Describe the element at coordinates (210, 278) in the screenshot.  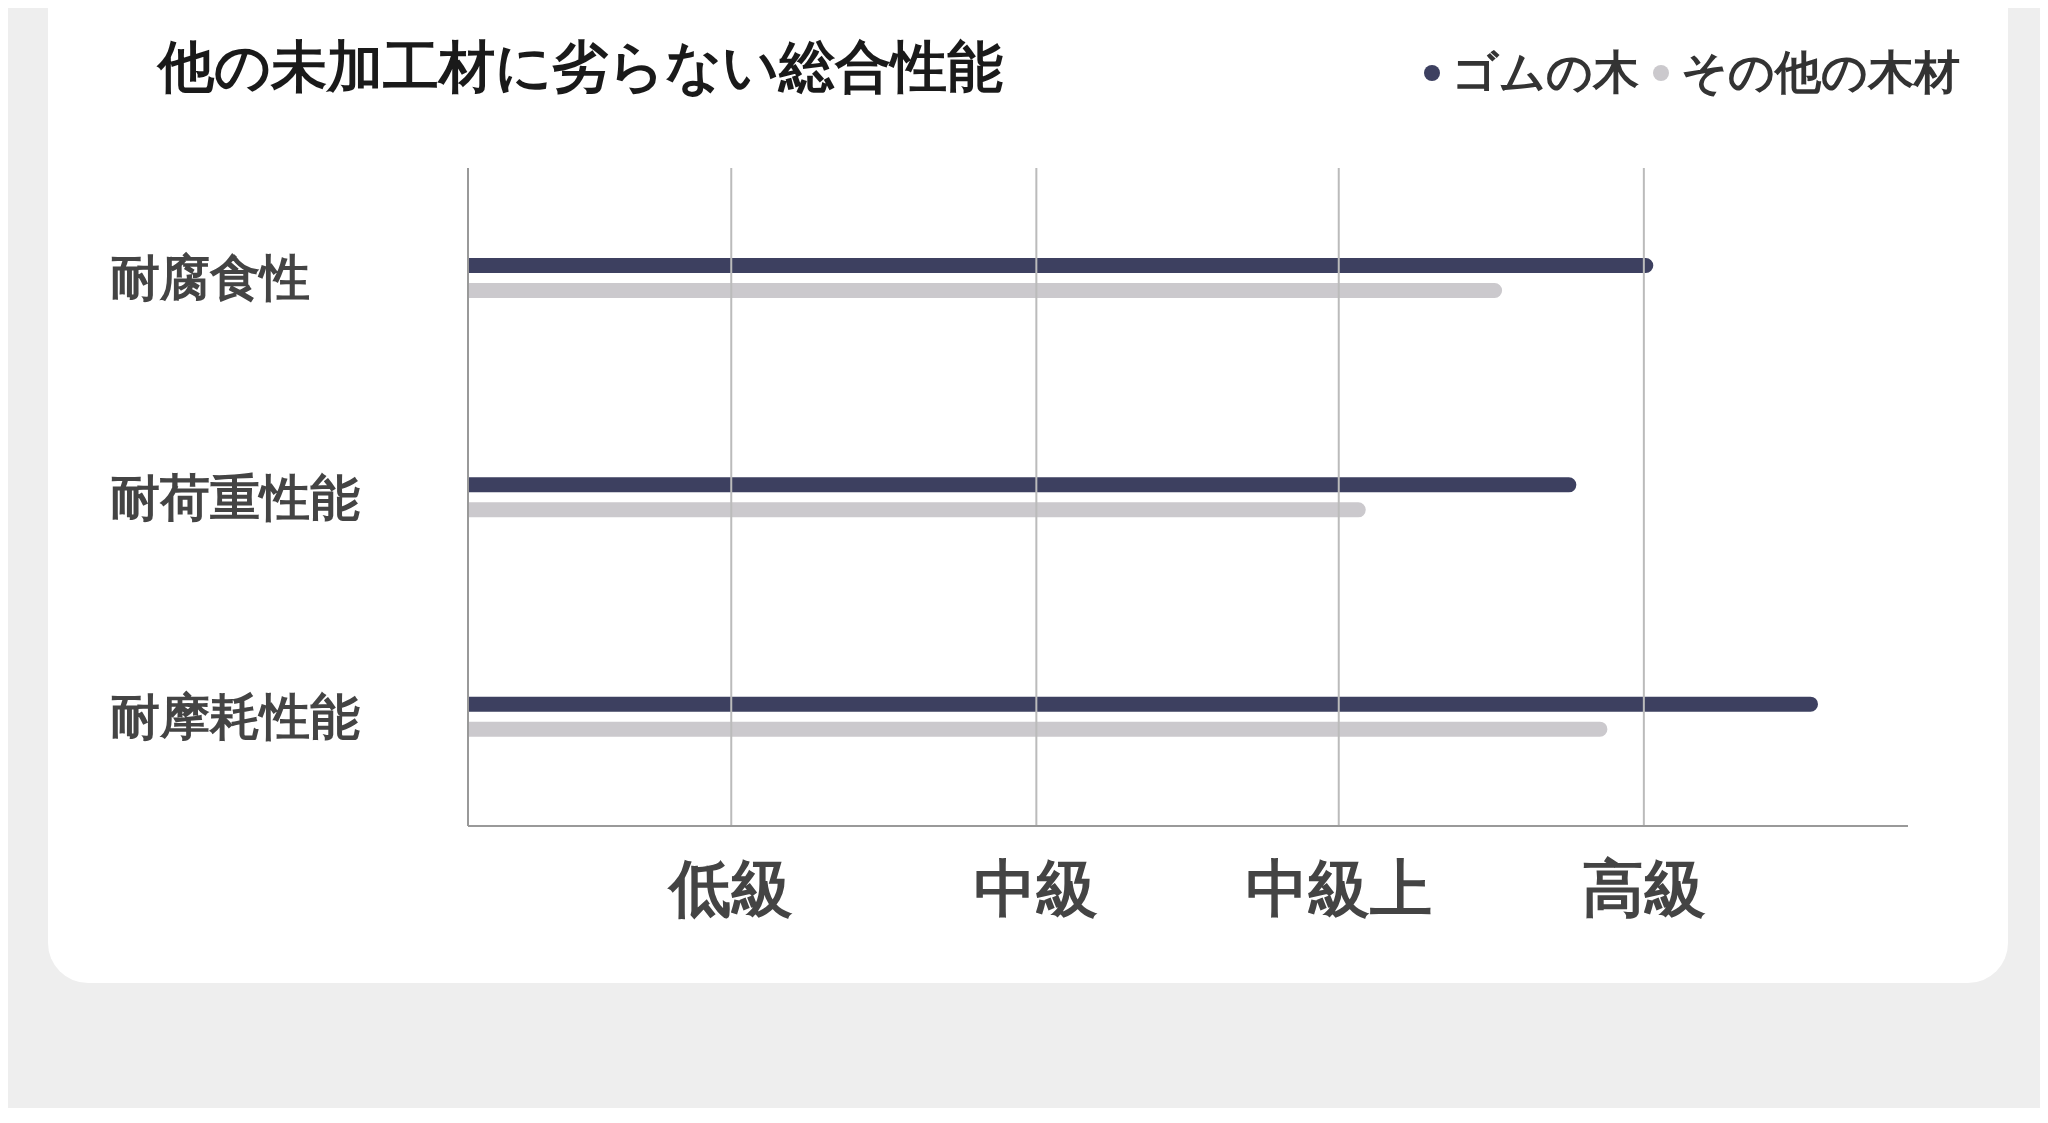
I see `y-tick-label: 耐腐食性` at that location.